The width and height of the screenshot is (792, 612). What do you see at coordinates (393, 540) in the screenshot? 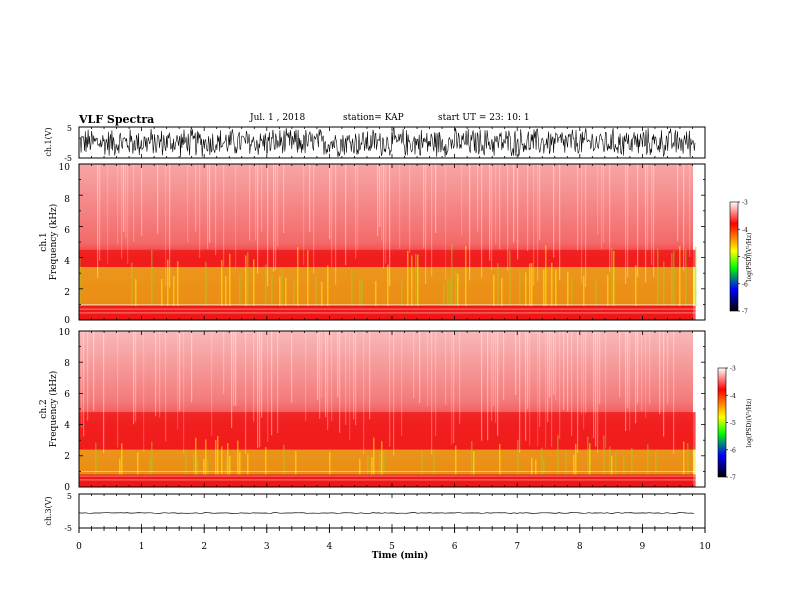
I see `time-axis: 0 1 2 3 4 5 6 7 8 9 10` at bounding box center [393, 540].